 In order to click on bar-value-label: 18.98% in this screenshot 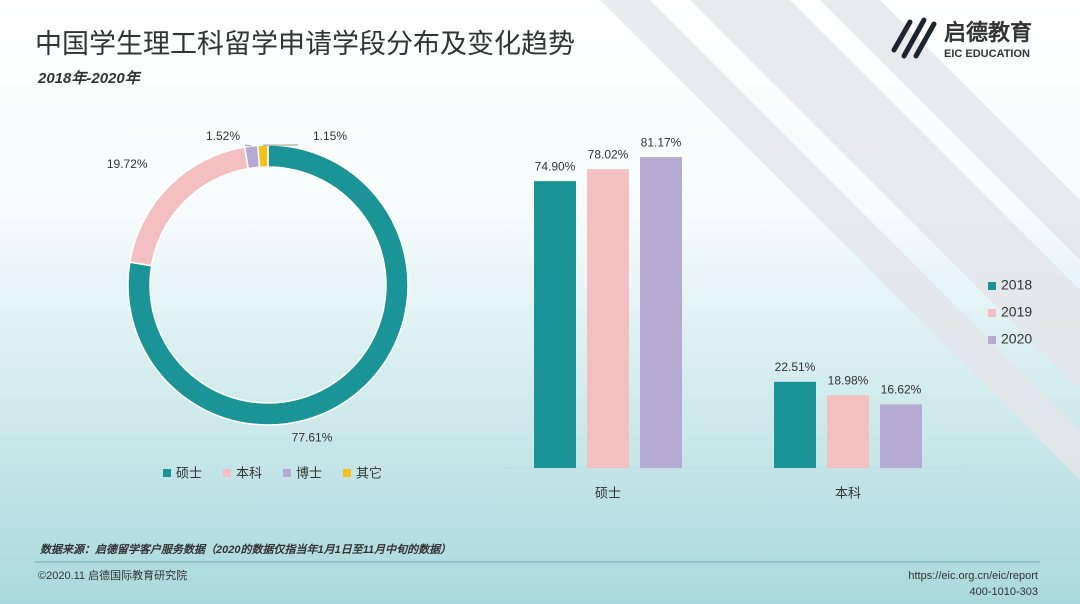, I will do `click(848, 380)`.